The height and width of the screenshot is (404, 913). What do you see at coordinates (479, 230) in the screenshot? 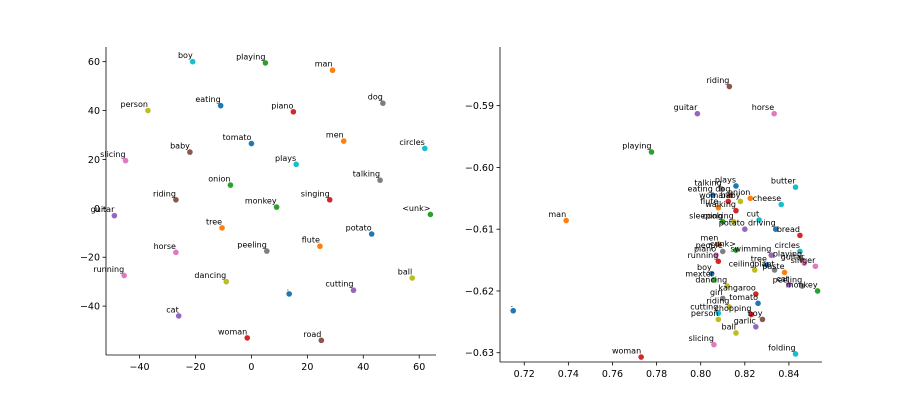
I see `y-tick-label: −0.61` at bounding box center [479, 230].